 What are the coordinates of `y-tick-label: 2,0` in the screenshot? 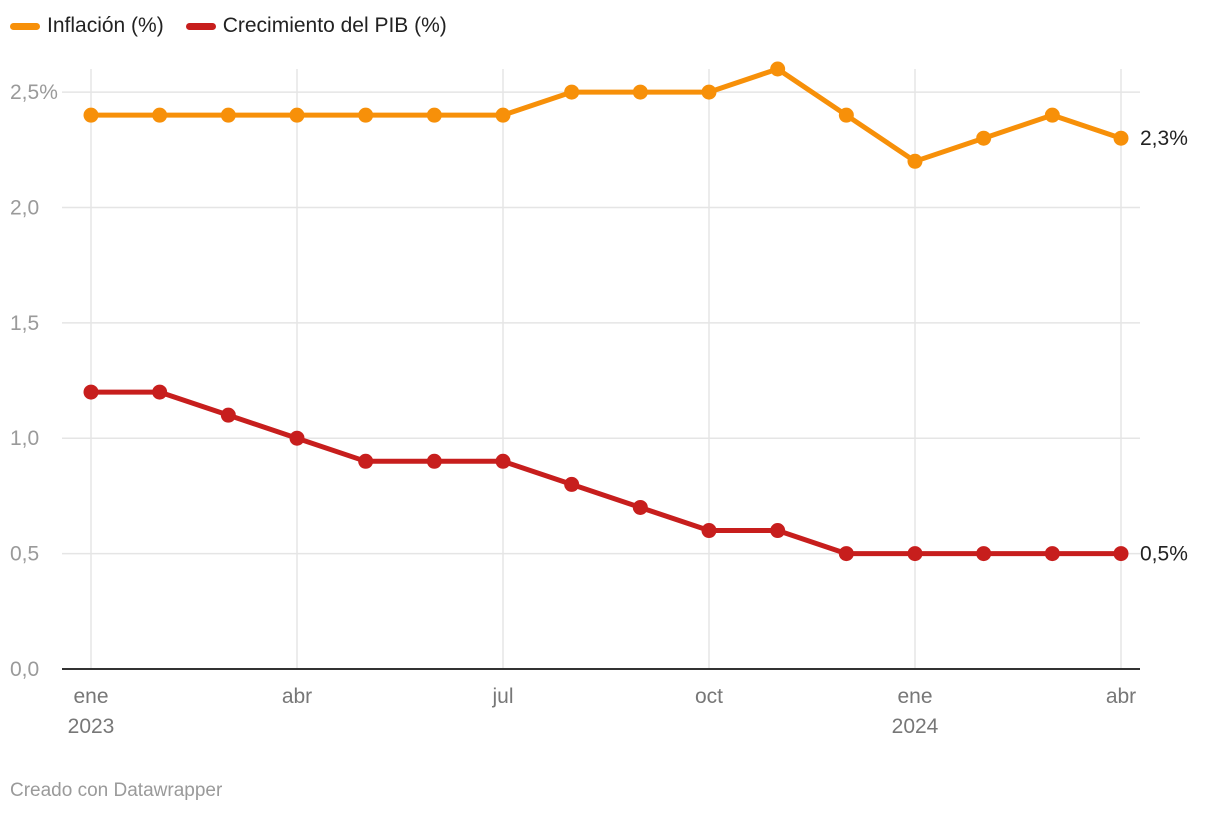 It's located at (24, 207).